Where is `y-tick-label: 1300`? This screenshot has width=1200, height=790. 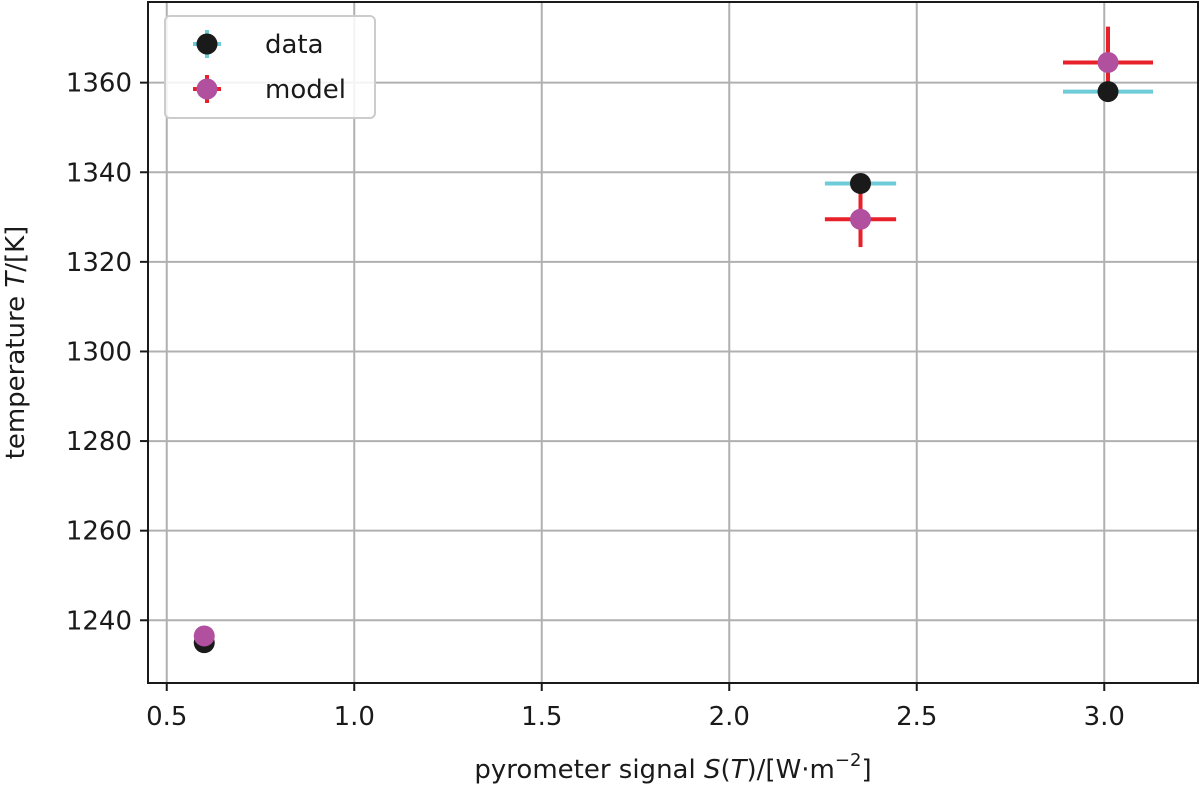
y-tick-label: 1300 is located at coordinates (99, 352).